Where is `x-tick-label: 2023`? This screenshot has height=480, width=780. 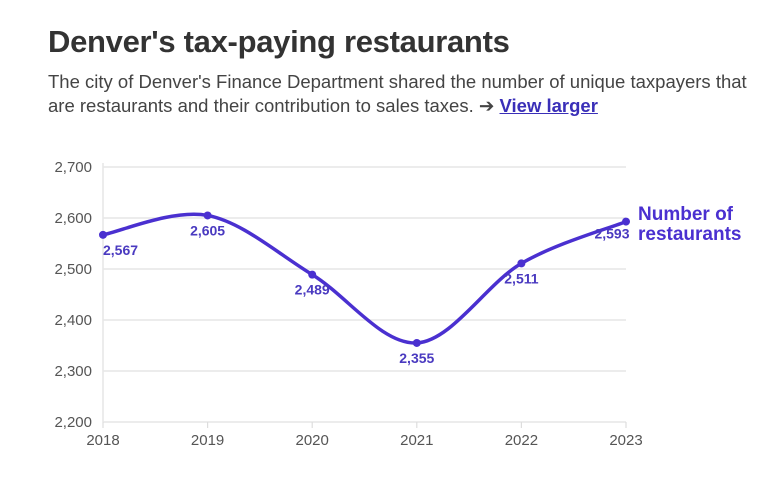 x-tick-label: 2023 is located at coordinates (625, 440).